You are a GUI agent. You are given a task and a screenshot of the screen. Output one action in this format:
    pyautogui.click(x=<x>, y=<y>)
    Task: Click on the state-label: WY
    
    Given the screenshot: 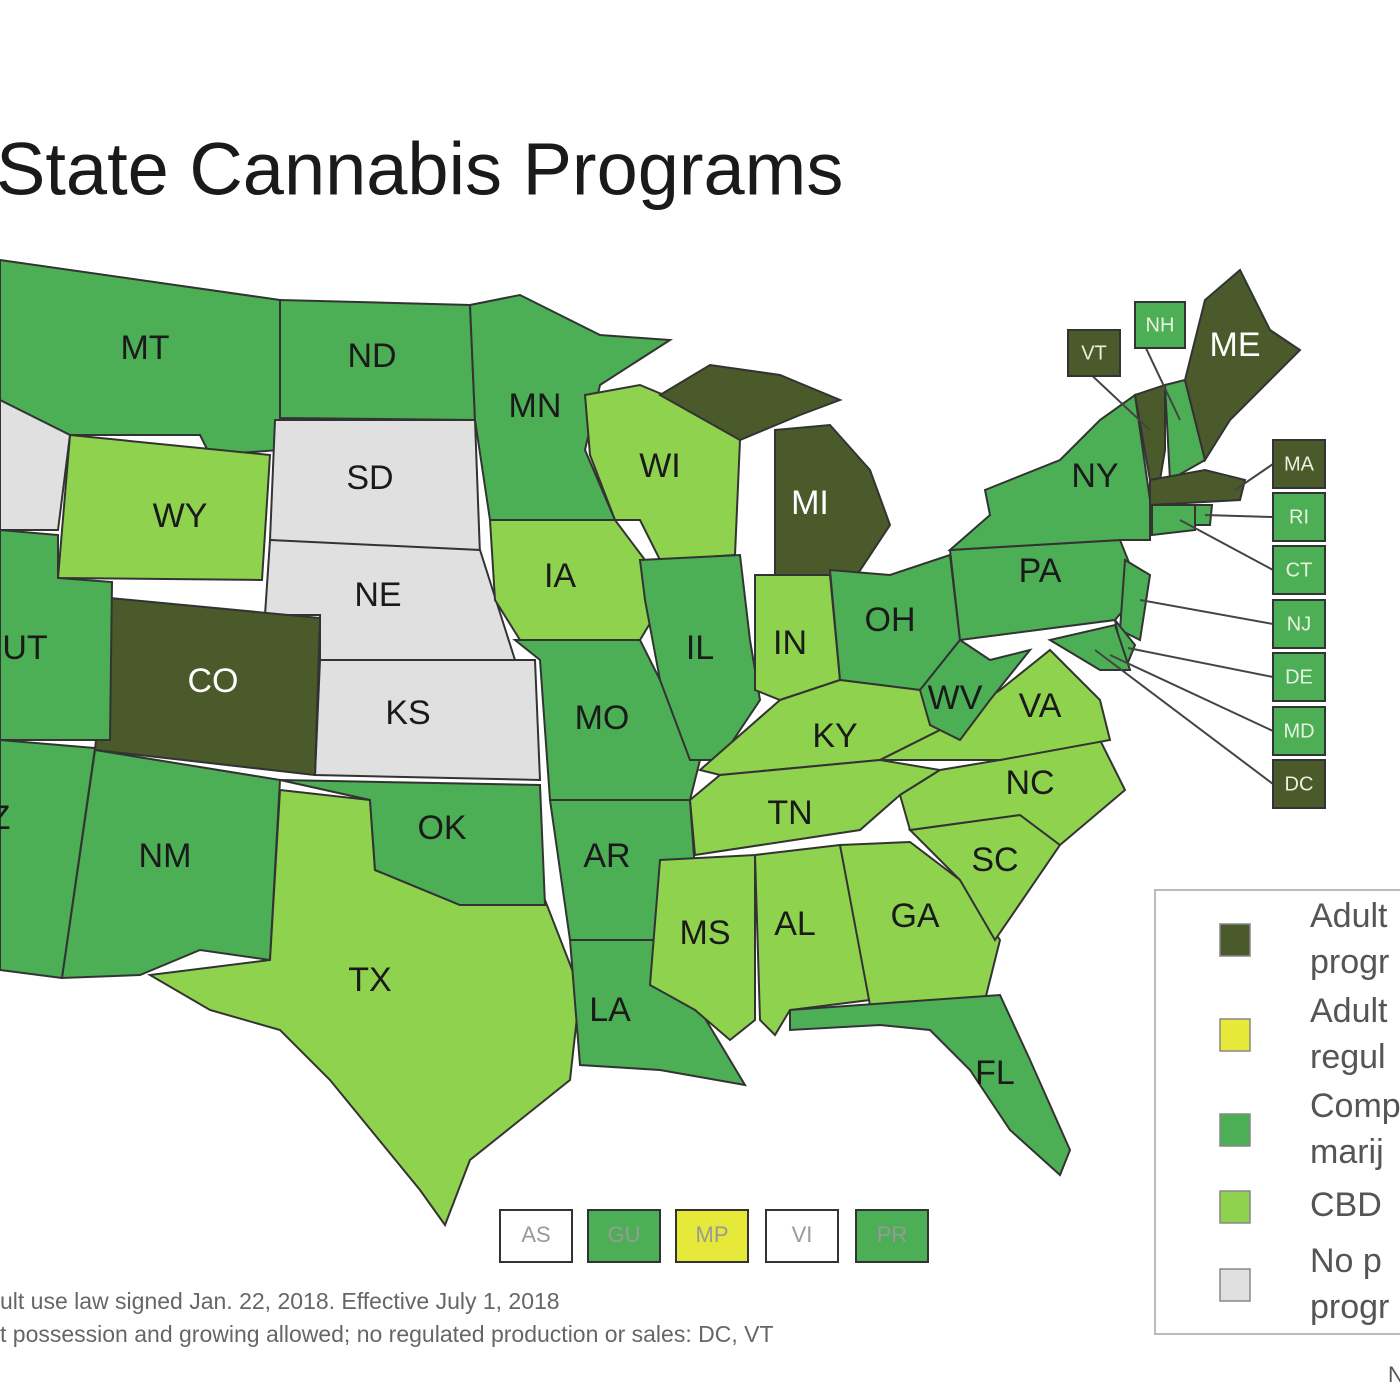 What is the action you would take?
    pyautogui.click(x=180, y=516)
    